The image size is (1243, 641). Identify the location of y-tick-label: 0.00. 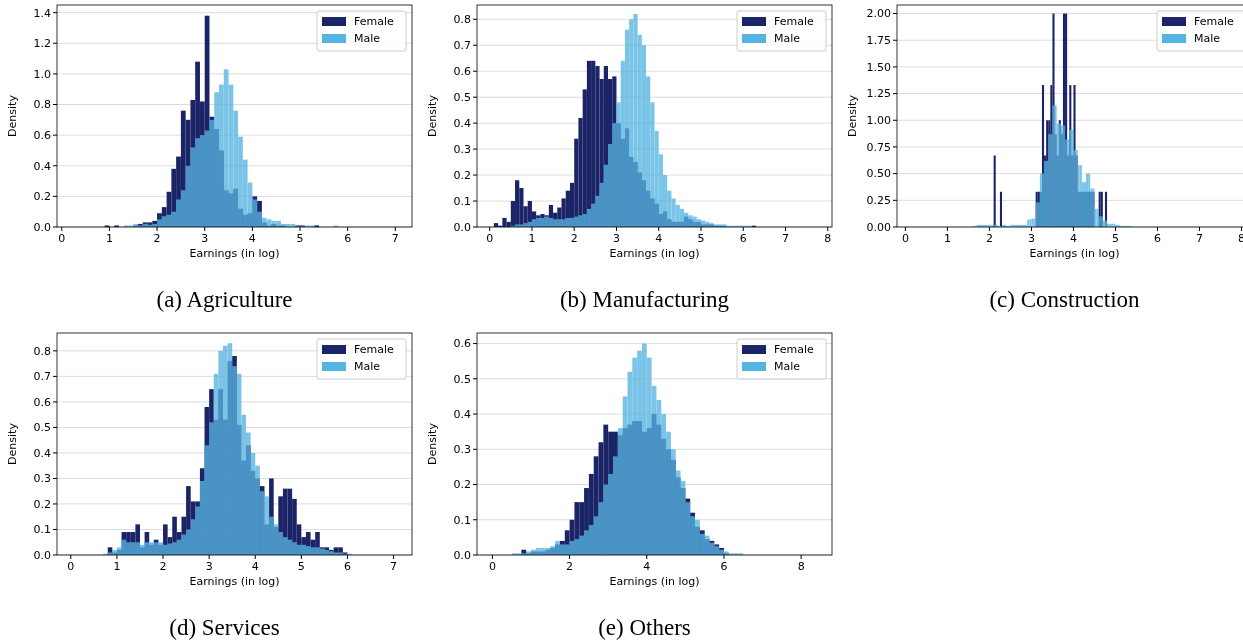
(878, 227).